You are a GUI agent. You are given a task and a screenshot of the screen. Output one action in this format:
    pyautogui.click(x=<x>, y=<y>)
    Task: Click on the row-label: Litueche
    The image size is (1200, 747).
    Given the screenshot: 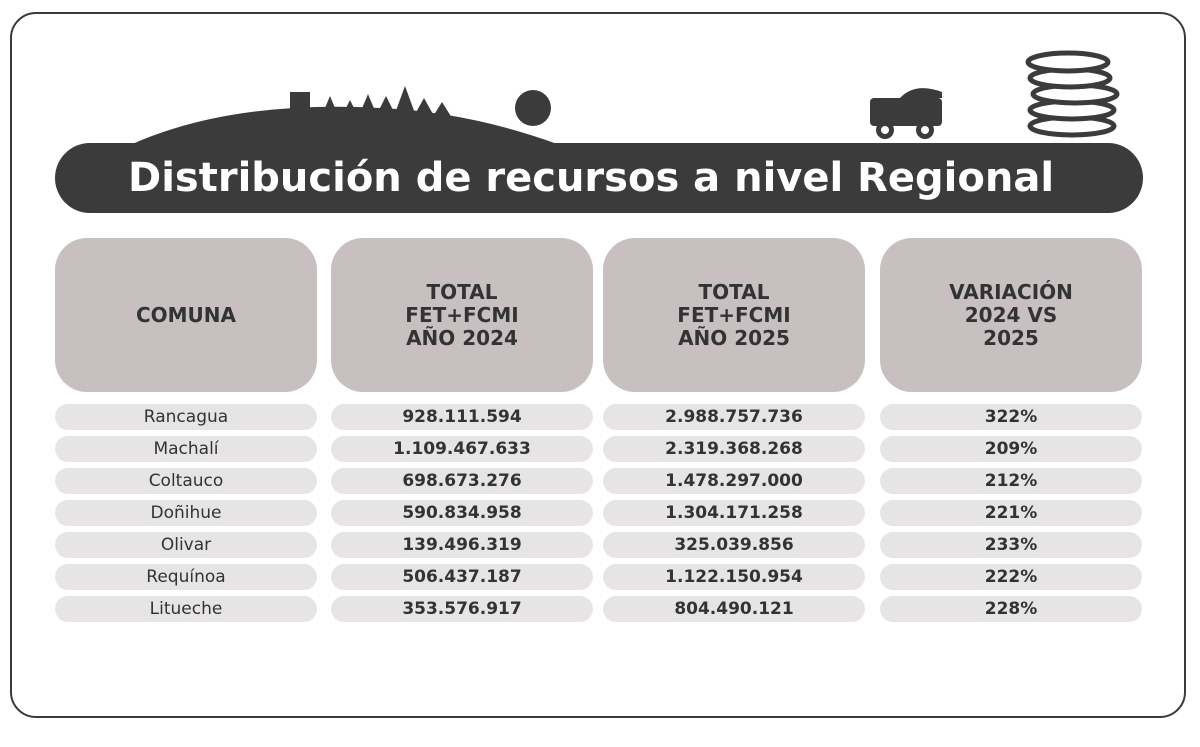 What is the action you would take?
    pyautogui.click(x=186, y=609)
    